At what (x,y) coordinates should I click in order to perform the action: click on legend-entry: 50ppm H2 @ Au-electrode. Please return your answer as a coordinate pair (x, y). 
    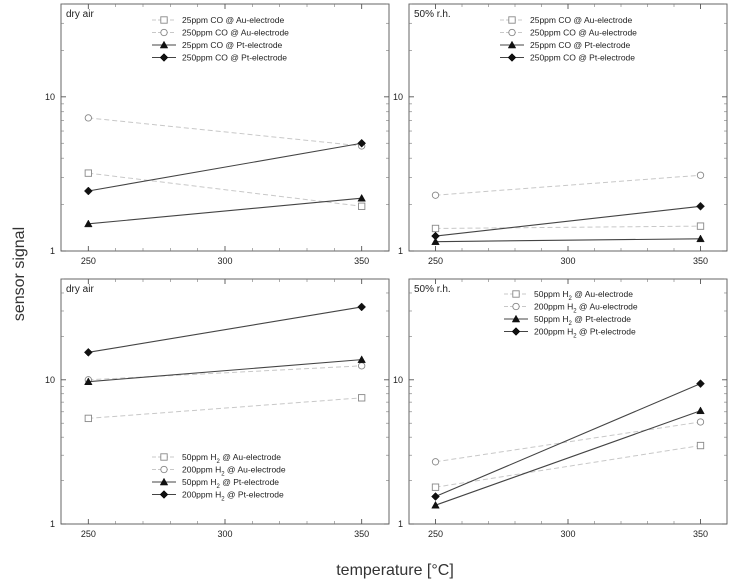
    Looking at the image, I should click on (231, 458).